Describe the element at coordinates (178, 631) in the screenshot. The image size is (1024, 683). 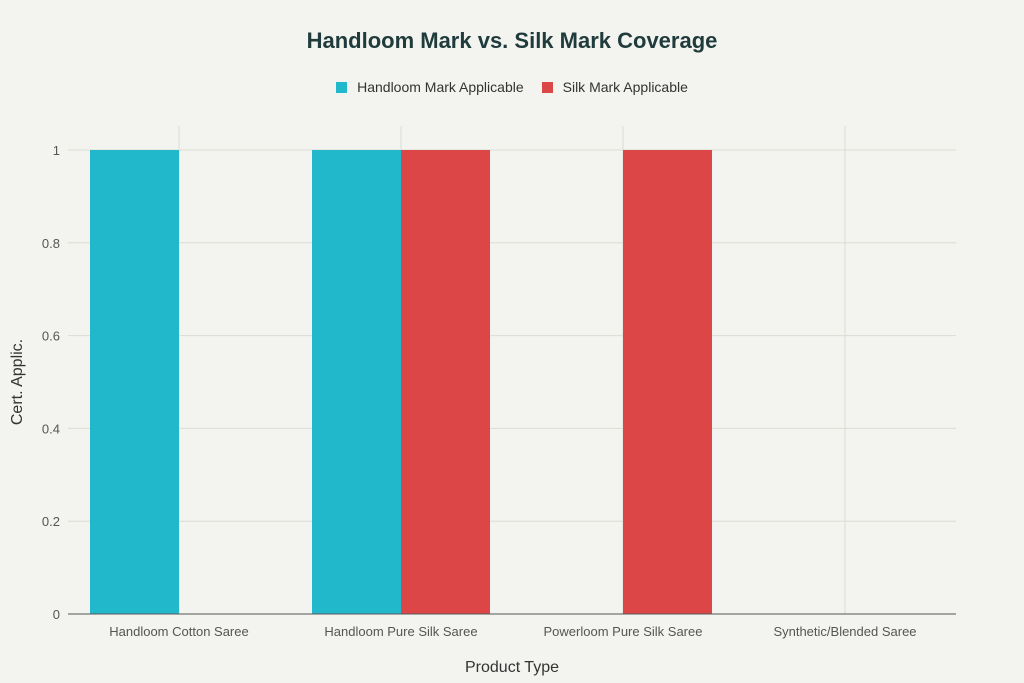
I see `x-tick-label: Handloom Cotton Saree` at that location.